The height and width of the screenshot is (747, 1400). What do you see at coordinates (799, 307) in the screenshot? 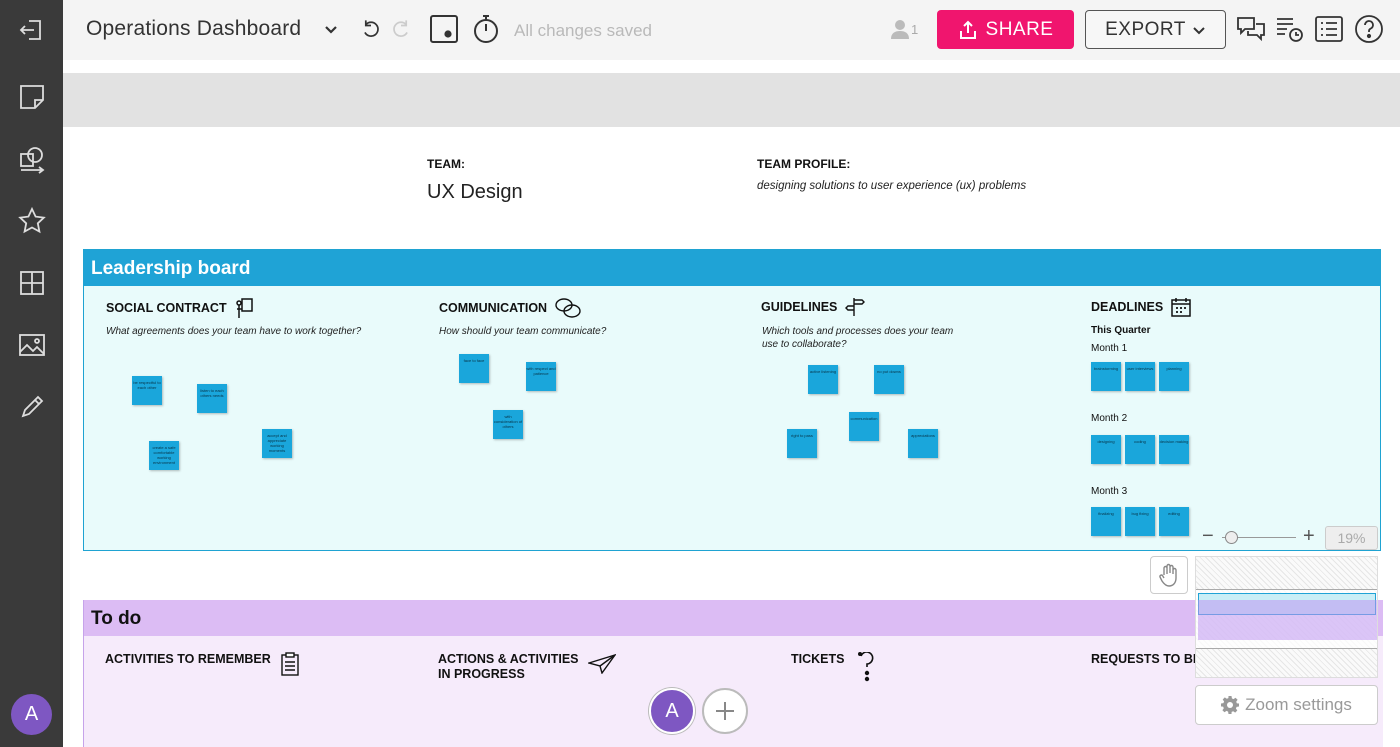
I see `guidelines-title: GUIDELINES` at bounding box center [799, 307].